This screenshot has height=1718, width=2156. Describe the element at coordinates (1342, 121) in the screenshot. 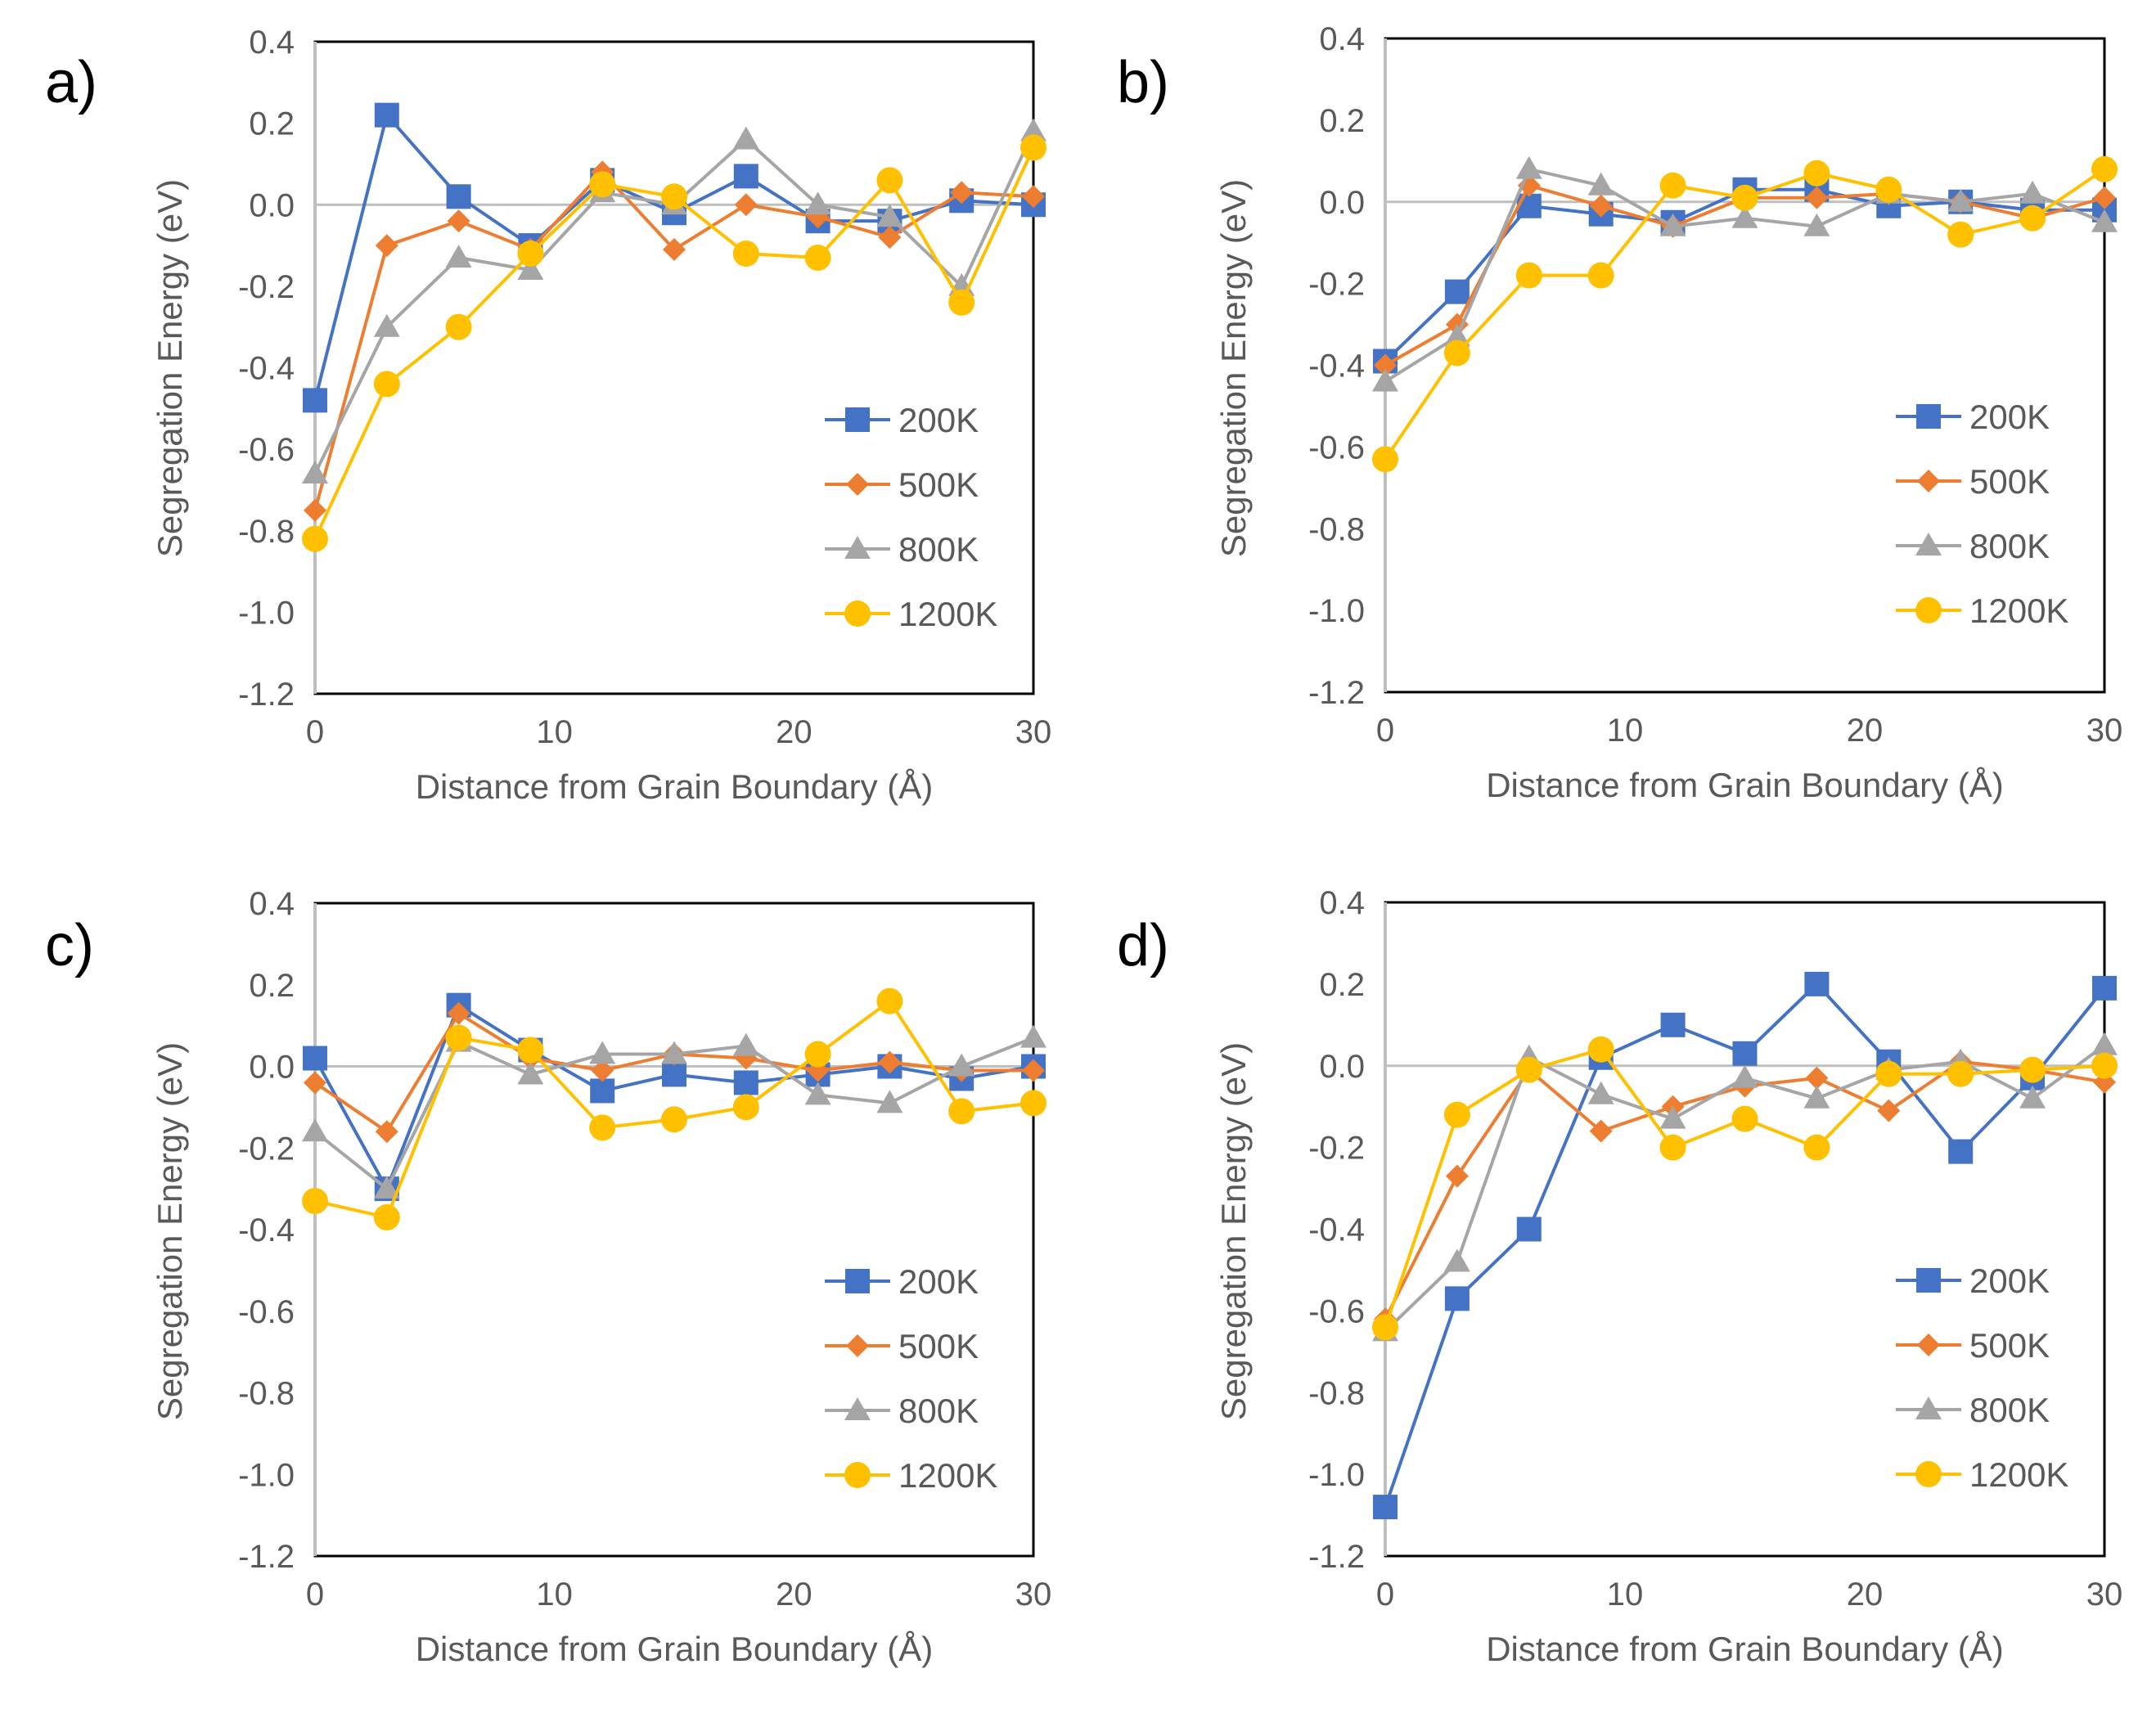

I see `y-tick-label: 0.2` at that location.